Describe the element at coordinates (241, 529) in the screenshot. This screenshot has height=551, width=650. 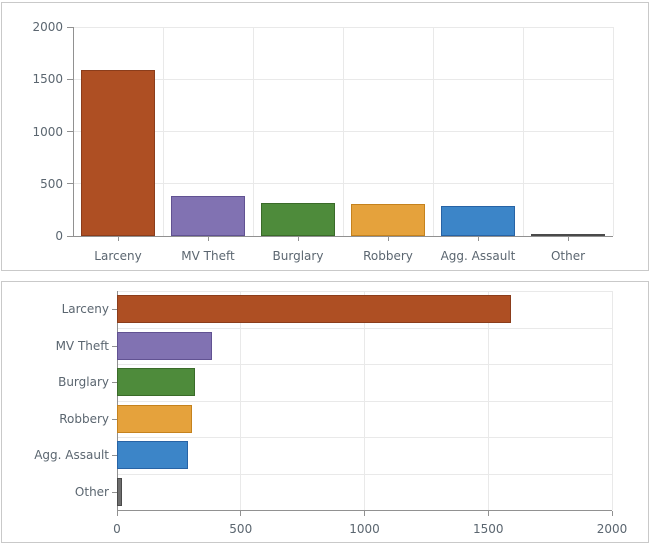
I see `x-axis-tick-label: 500` at that location.